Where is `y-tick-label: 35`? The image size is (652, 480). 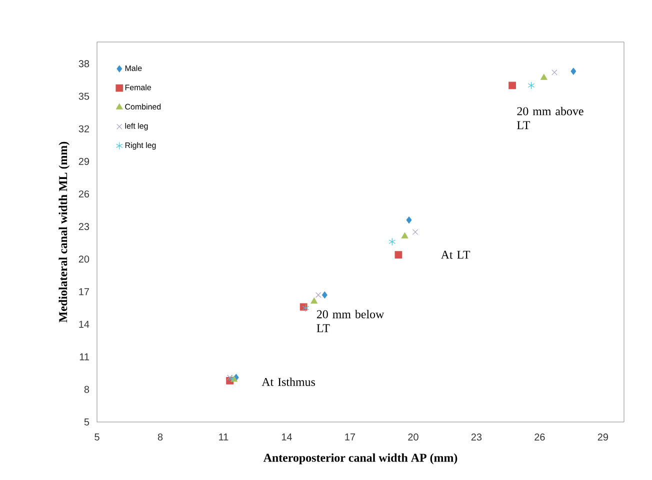 y-tick-label: 35 is located at coordinates (84, 96).